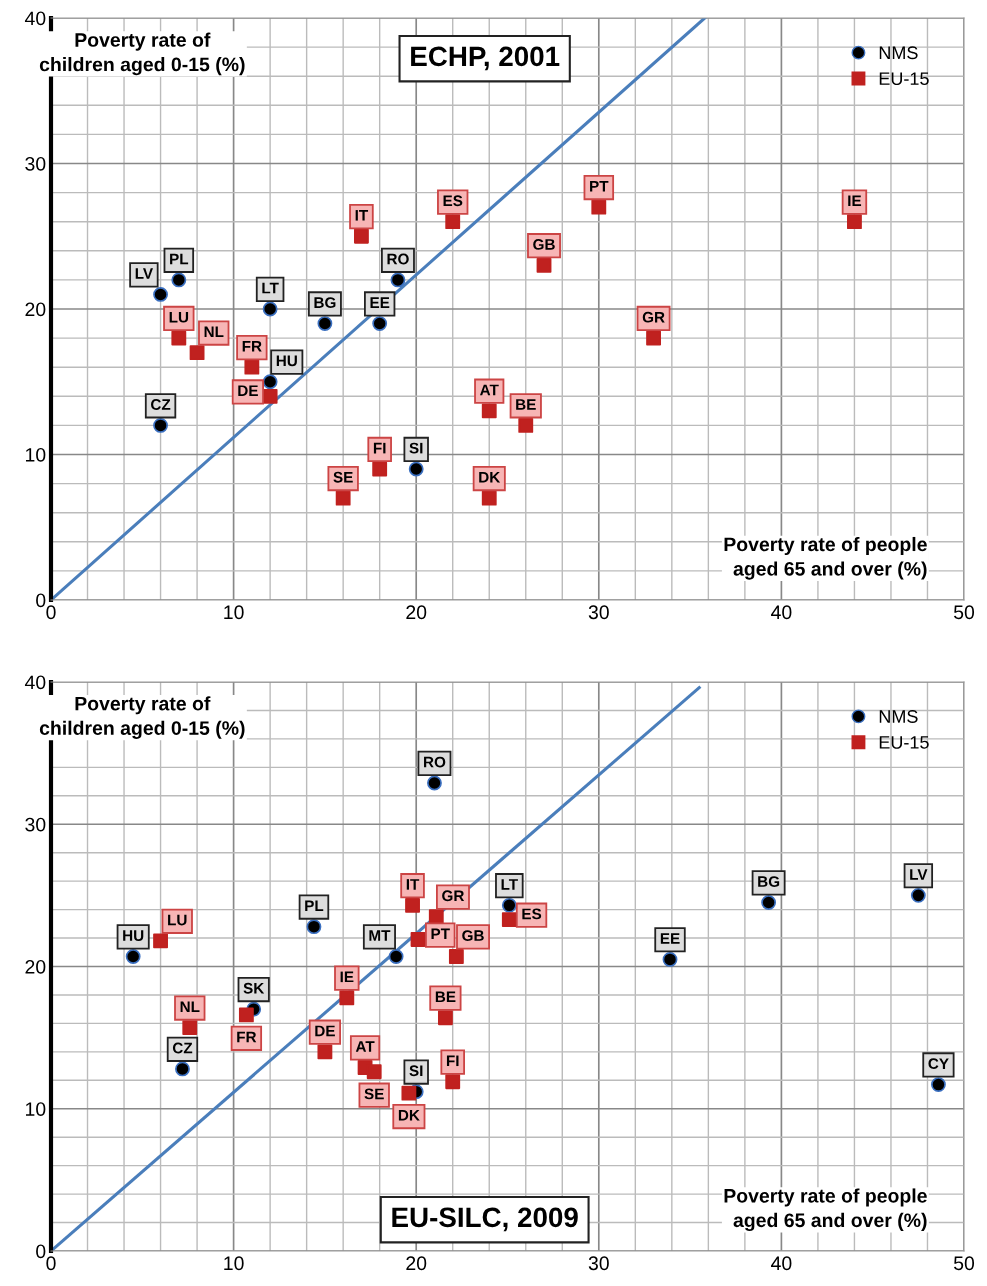 This screenshot has width=987, height=1286. I want to click on annotation: IE, so click(347, 977).